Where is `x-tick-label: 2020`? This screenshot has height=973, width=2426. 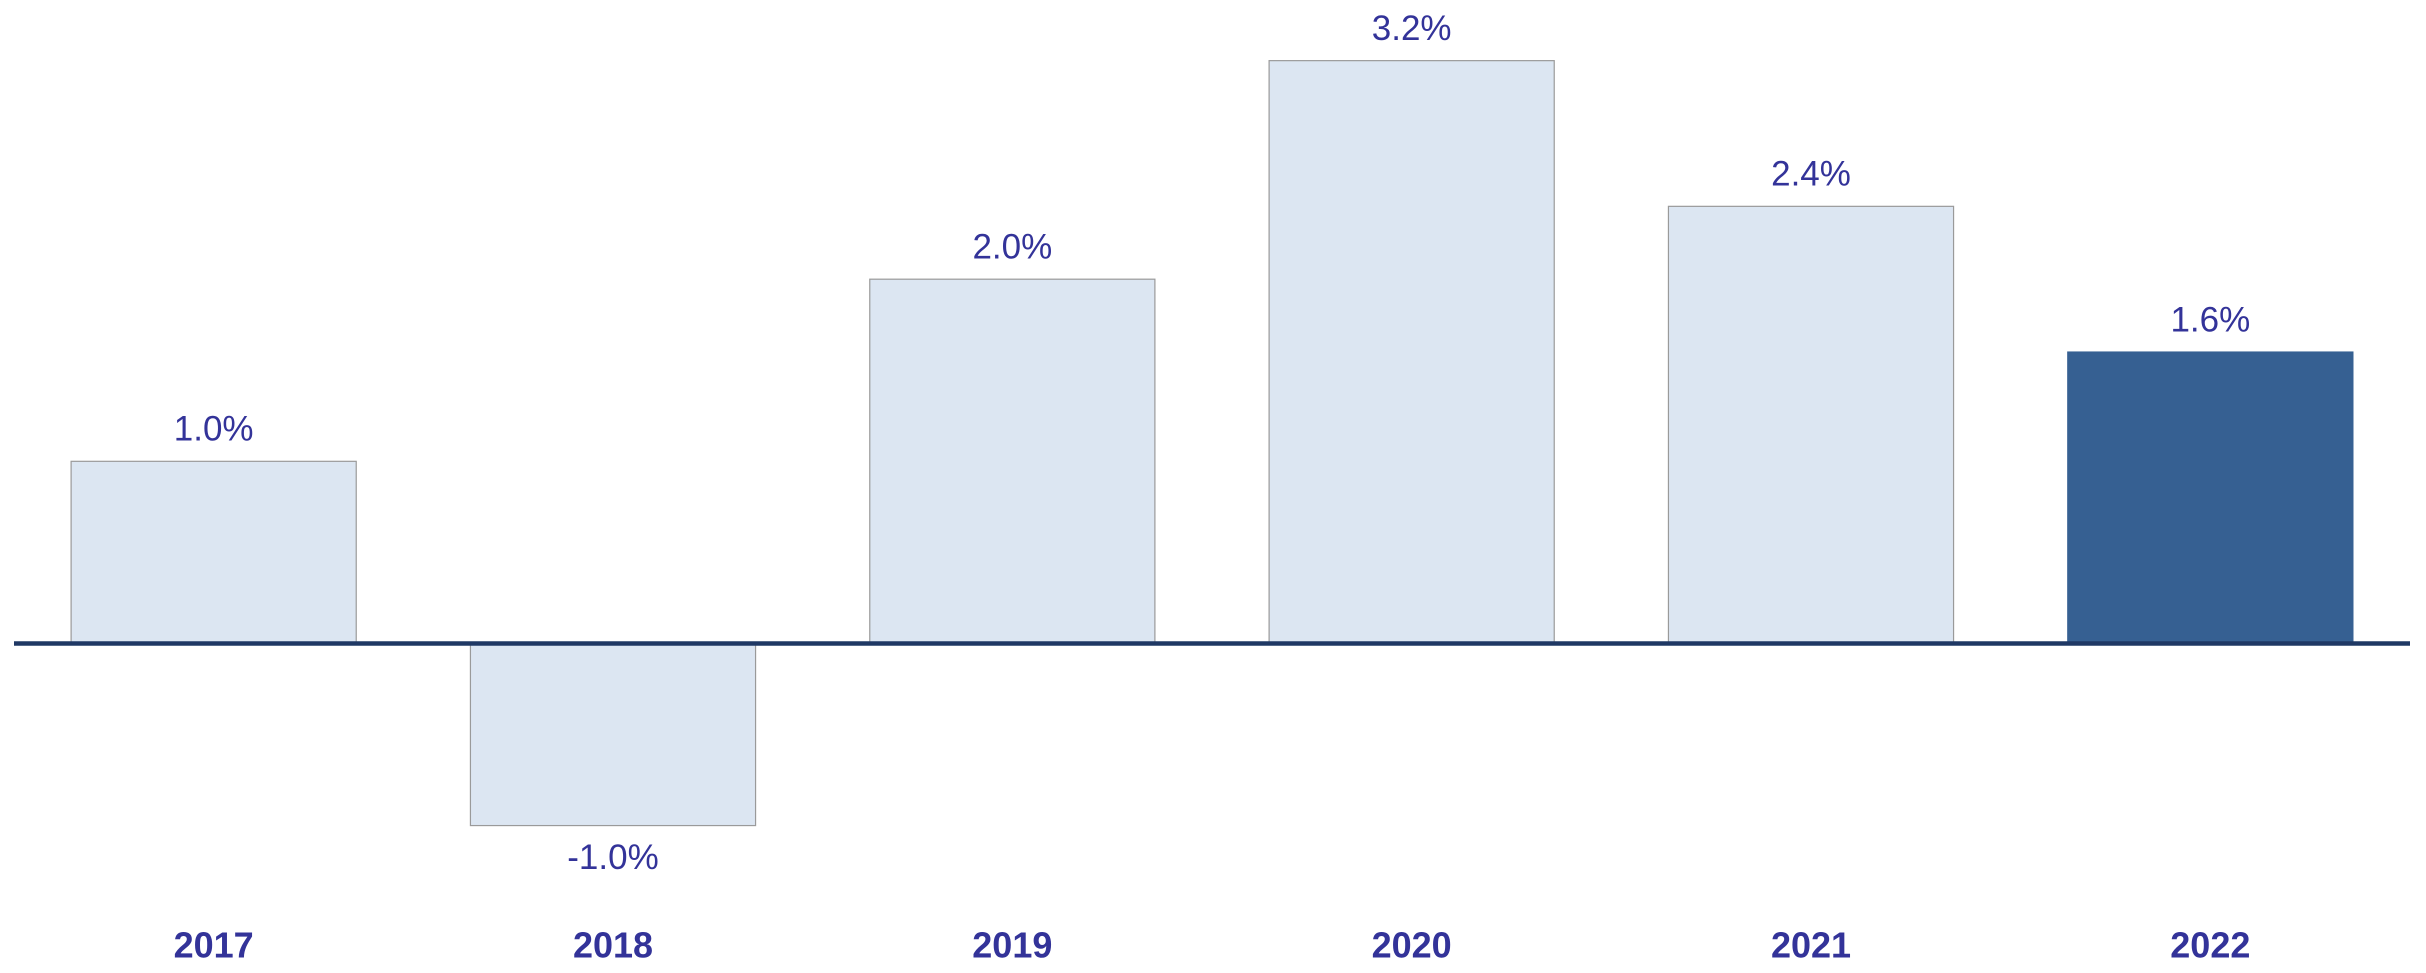
x-tick-label: 2020 is located at coordinates (1412, 945).